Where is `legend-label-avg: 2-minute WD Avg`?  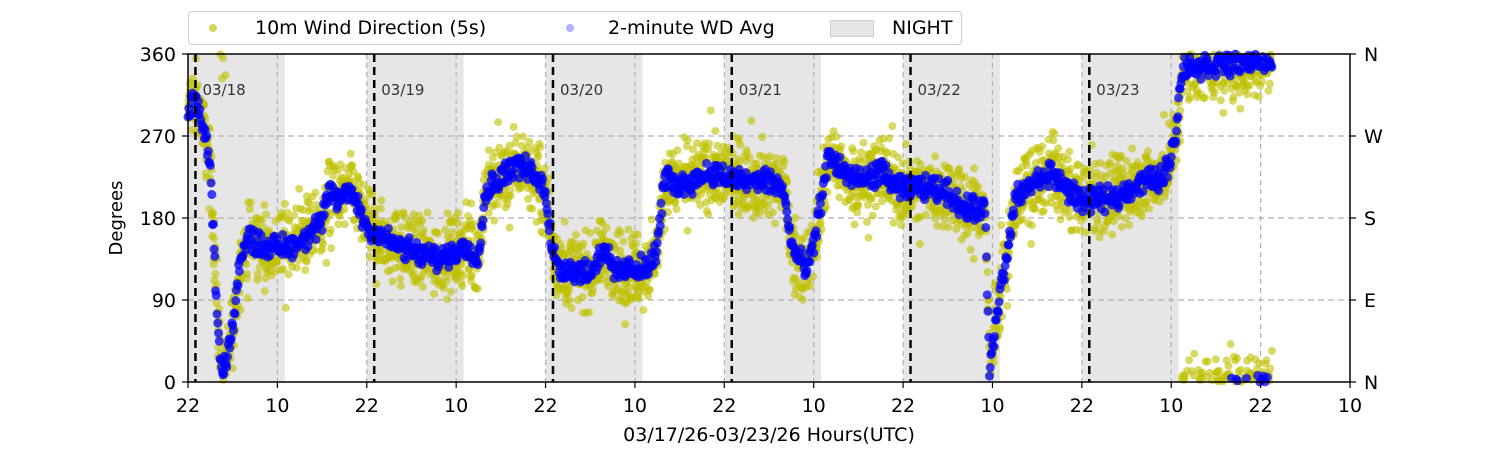
legend-label-avg: 2-minute WD Avg is located at coordinates (691, 28).